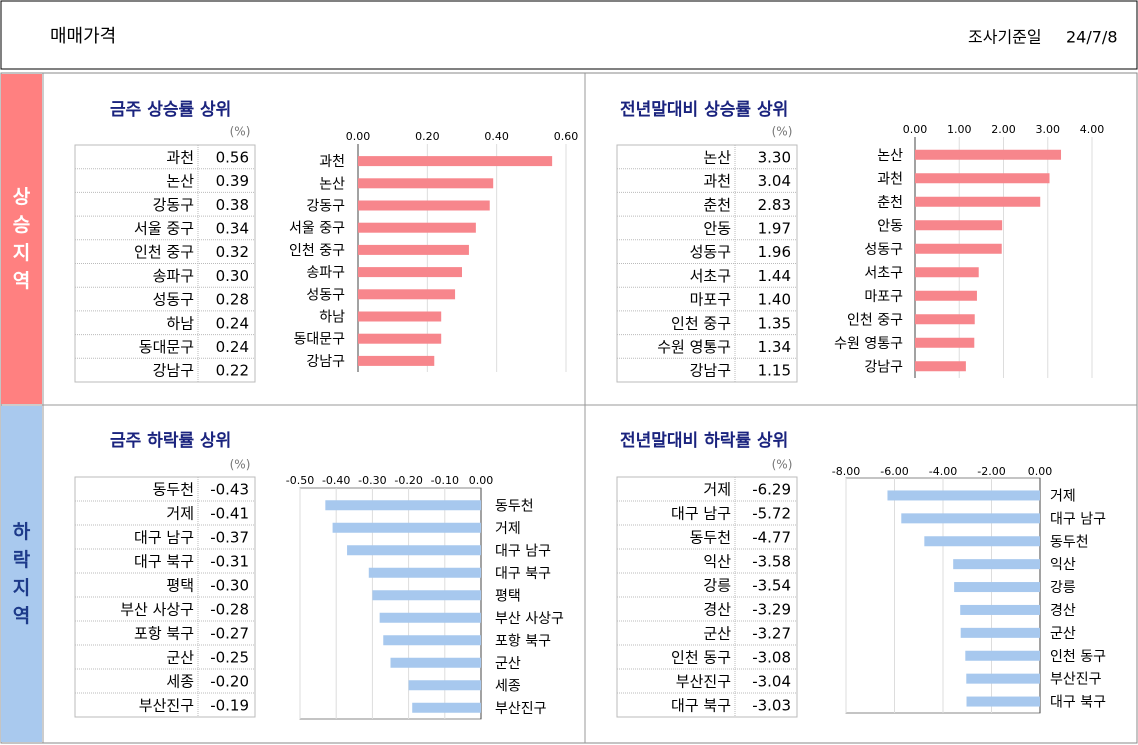 This screenshot has height=745, width=1138. Describe the element at coordinates (170, 110) in the screenshot. I see `panel-title: 금주 상승률 상위` at that location.